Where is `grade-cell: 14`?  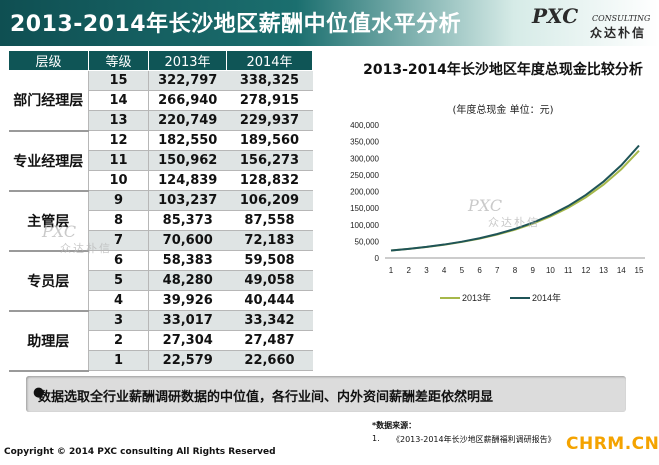
grade-cell: 14 is located at coordinates (118, 100).